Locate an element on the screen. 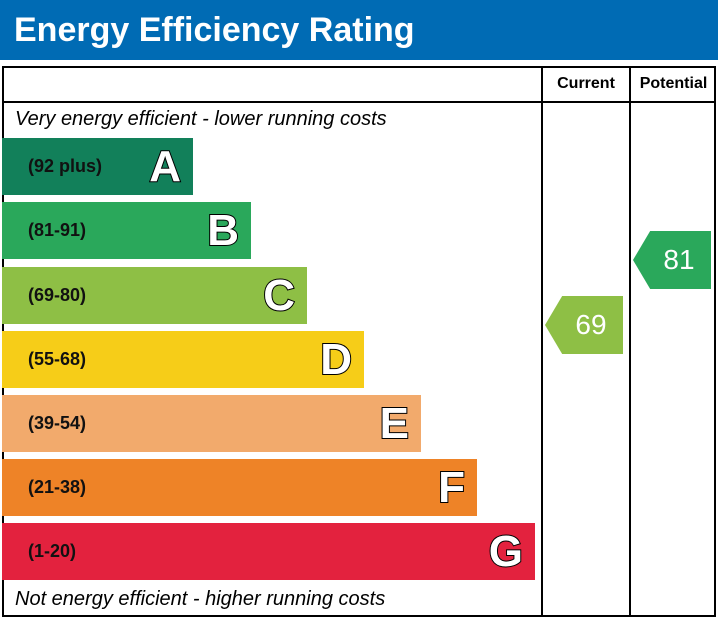 Image resolution: width=718 pixels, height=619 pixels. band-range: (39-54) is located at coordinates (57, 423).